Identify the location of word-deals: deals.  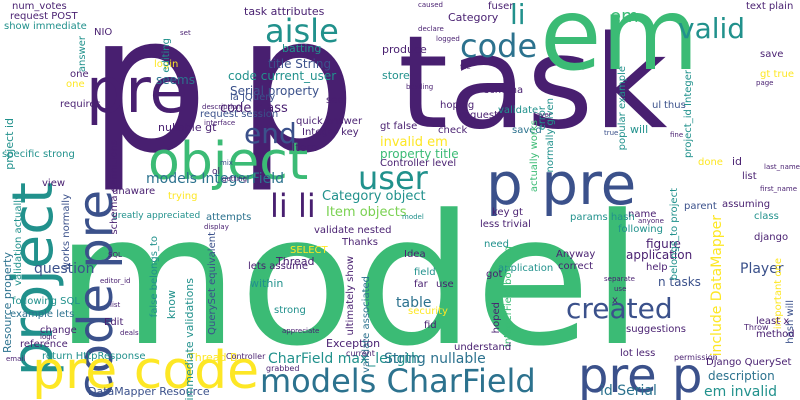
(129, 333).